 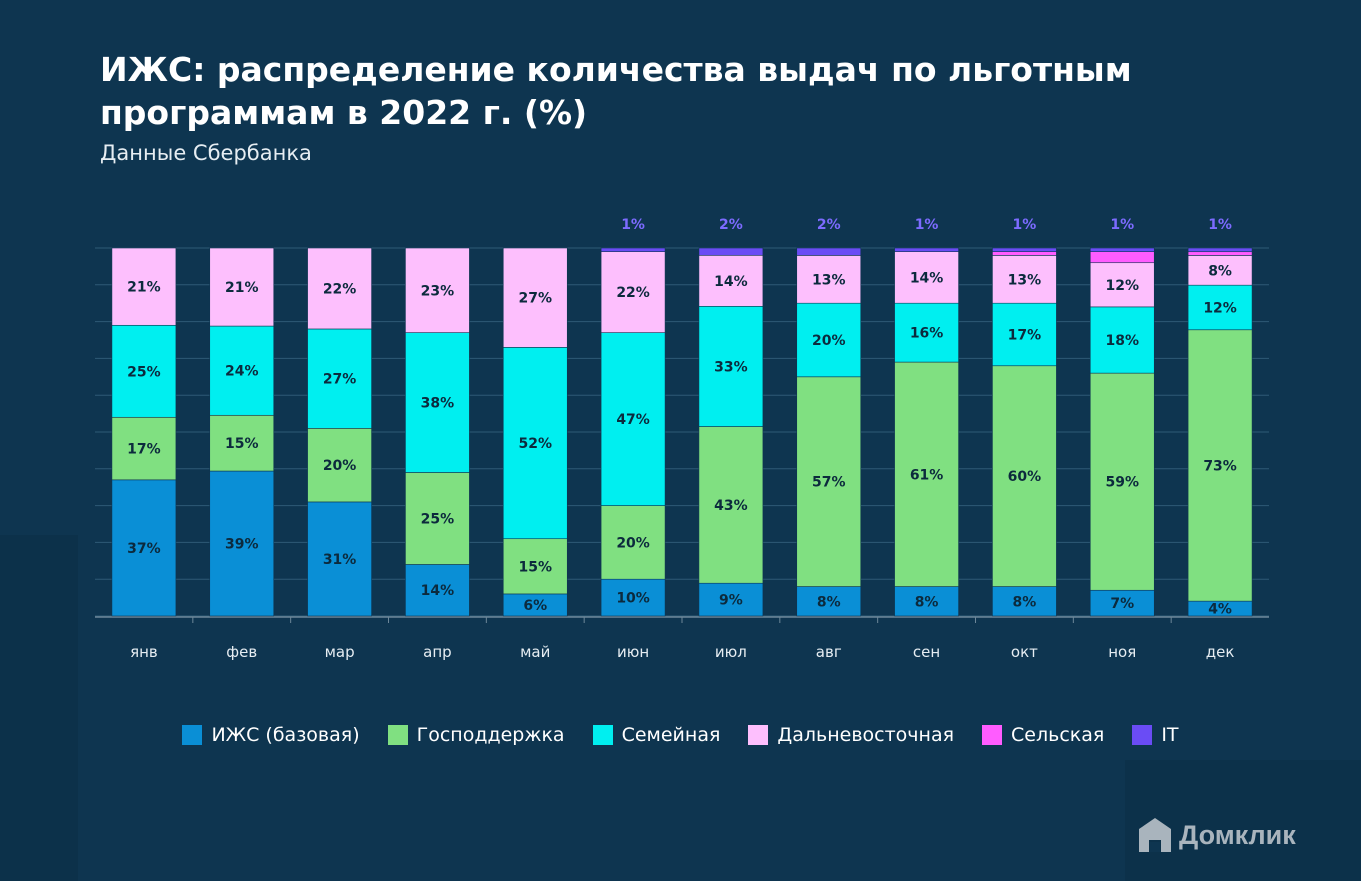 I want to click on legend-label: Сельская, so click(x=1058, y=735).